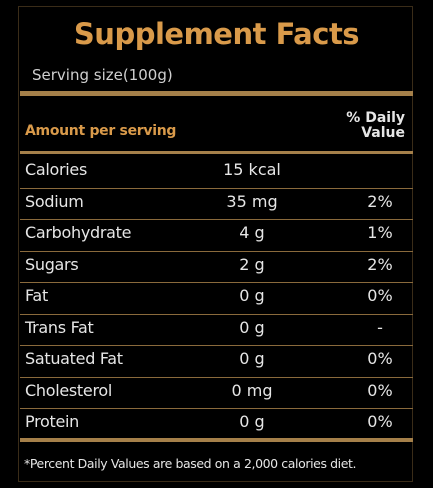 The height and width of the screenshot is (488, 433). Describe the element at coordinates (252, 232) in the screenshot. I see `amount: 4 g` at that location.